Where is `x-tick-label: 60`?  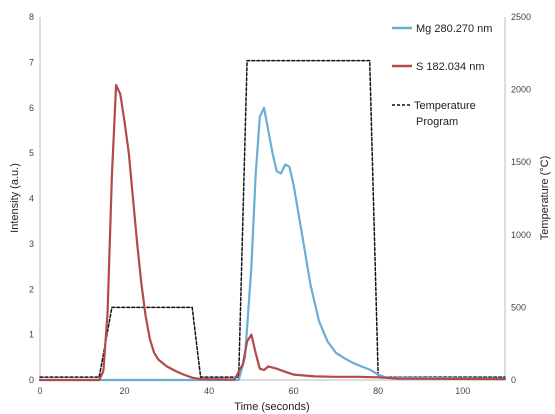
x-tick-label: 60 is located at coordinates (294, 391).